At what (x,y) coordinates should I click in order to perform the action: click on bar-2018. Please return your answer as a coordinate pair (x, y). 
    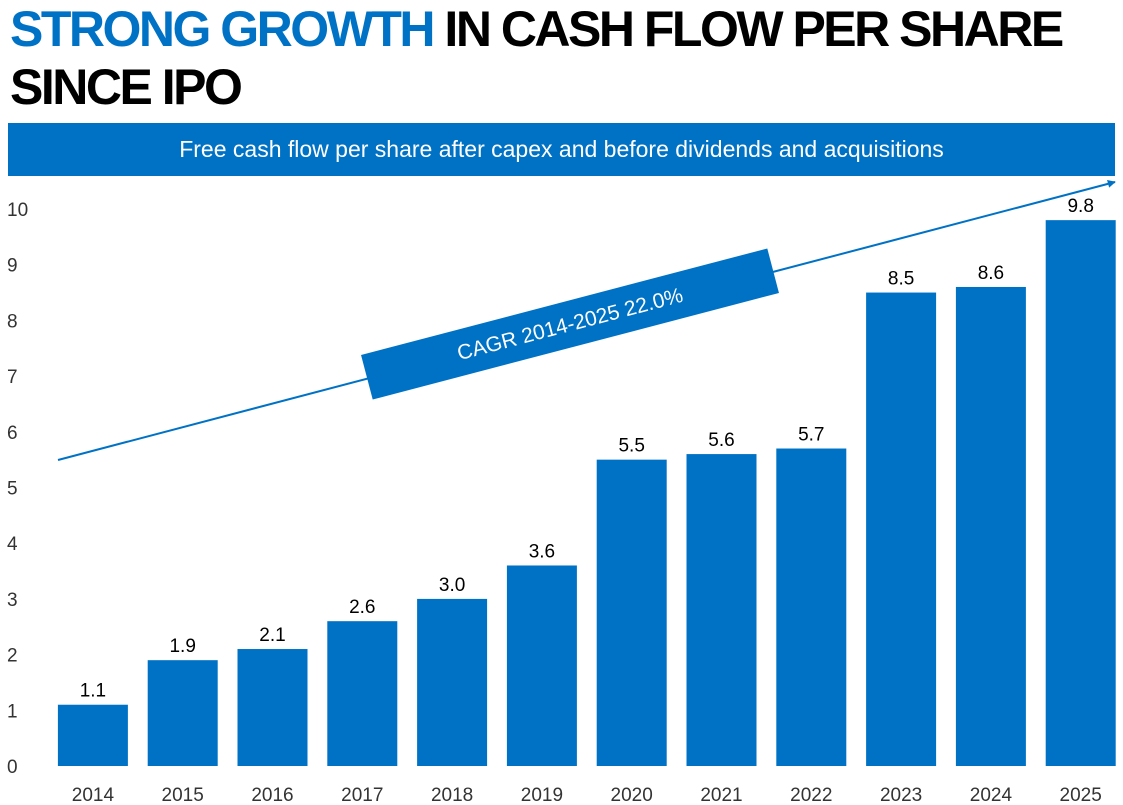
    Looking at the image, I should click on (452, 682).